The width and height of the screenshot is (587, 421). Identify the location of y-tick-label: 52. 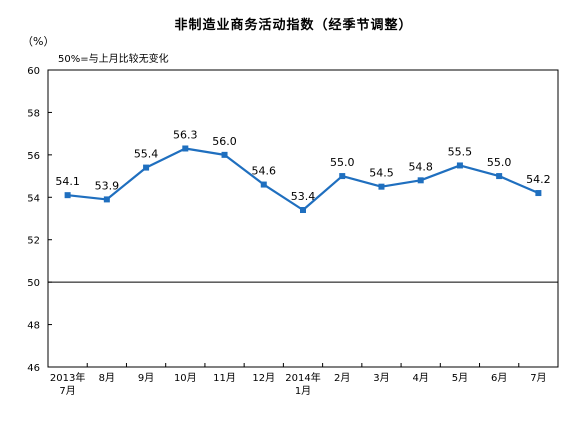
(33, 241).